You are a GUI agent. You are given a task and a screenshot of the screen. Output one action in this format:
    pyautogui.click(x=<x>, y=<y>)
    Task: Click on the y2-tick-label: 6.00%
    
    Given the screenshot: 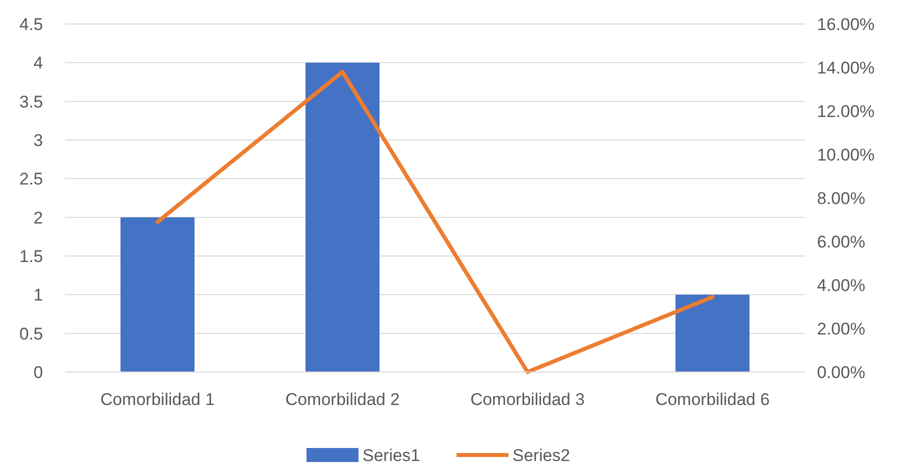 What is the action you would take?
    pyautogui.click(x=841, y=242)
    